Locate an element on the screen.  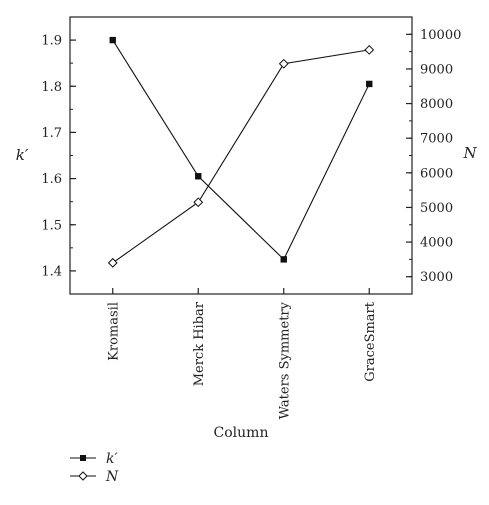
legend-marker-square is located at coordinates (83, 458).